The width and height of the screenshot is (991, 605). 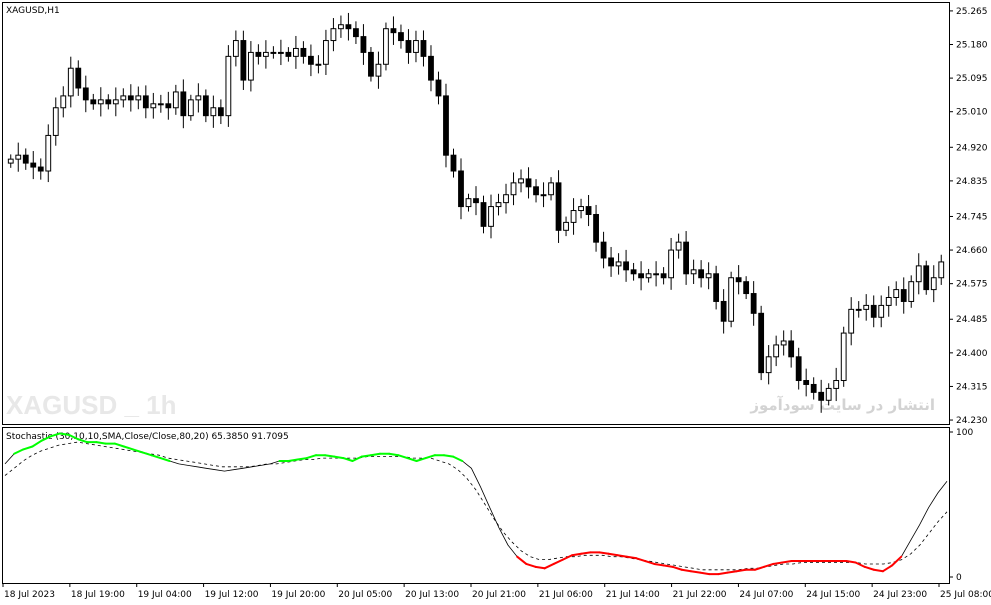 What do you see at coordinates (972, 182) in the screenshot?
I see `price-tick-label: 24.835` at bounding box center [972, 182].